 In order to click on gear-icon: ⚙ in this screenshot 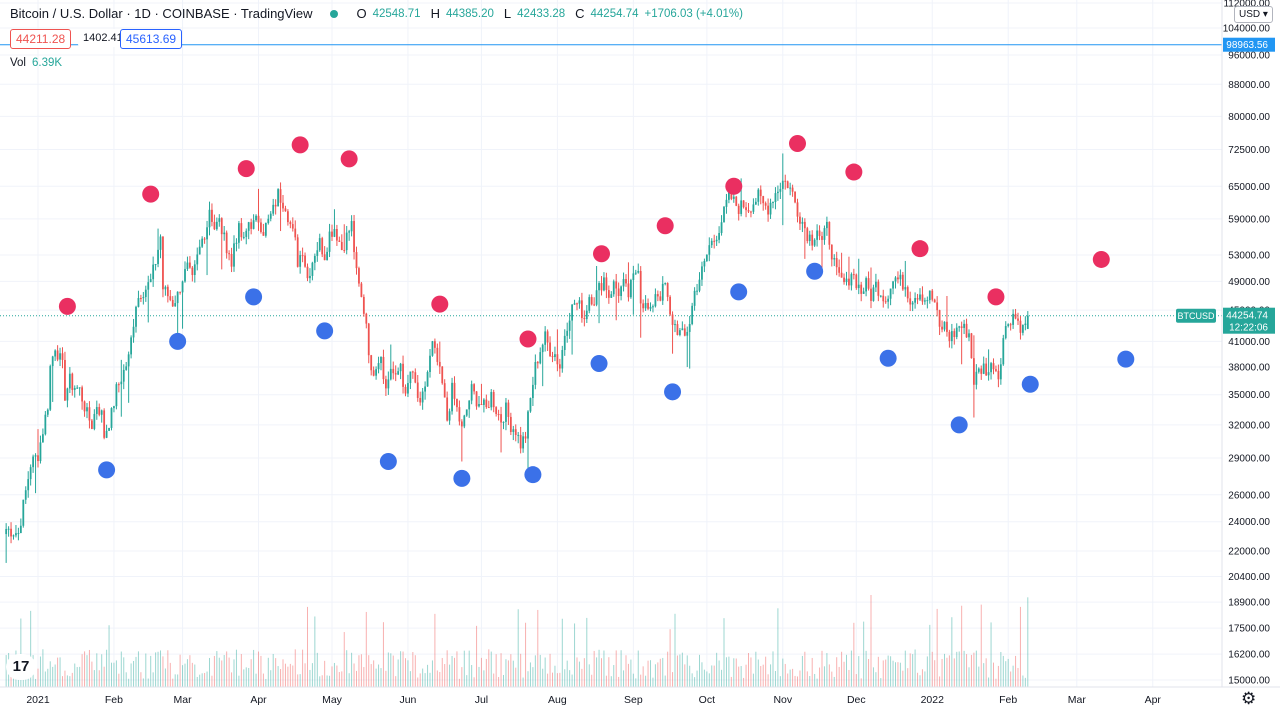, I will do `click(1249, 698)`.